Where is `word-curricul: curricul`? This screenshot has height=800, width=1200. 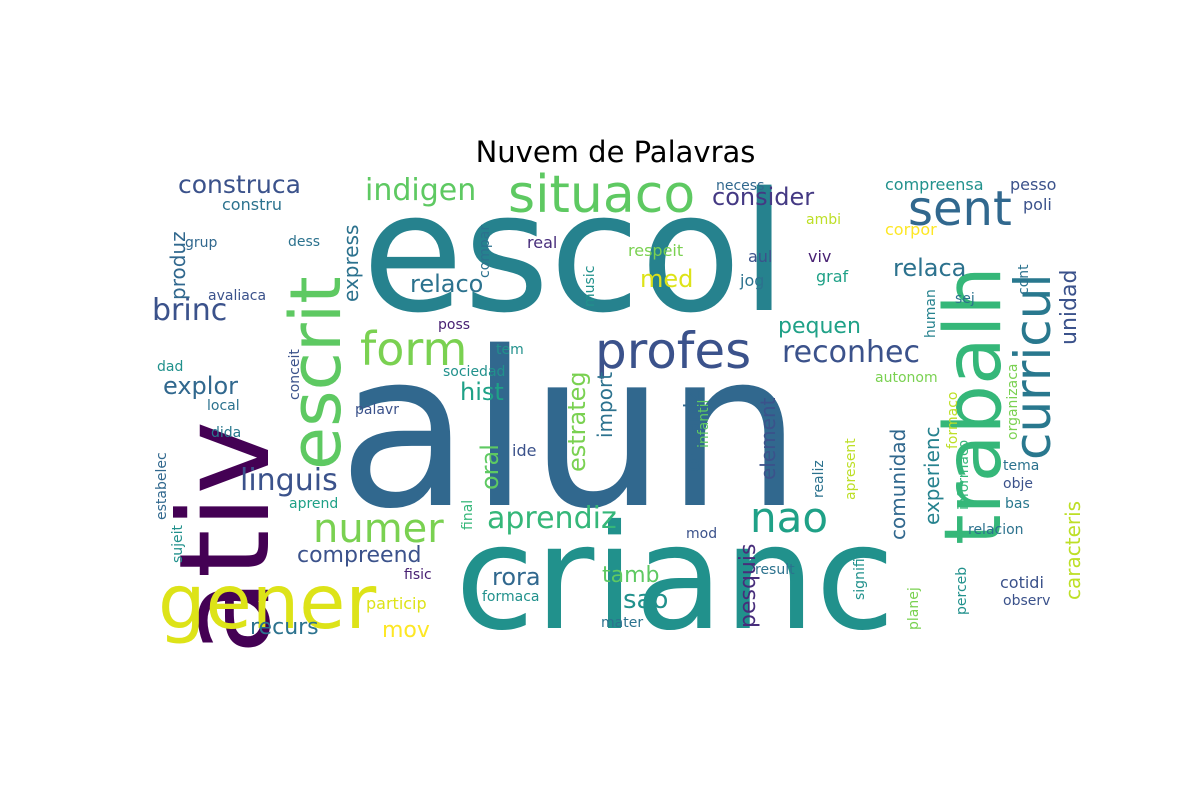
word-curricul: curricul is located at coordinates (1033, 367).